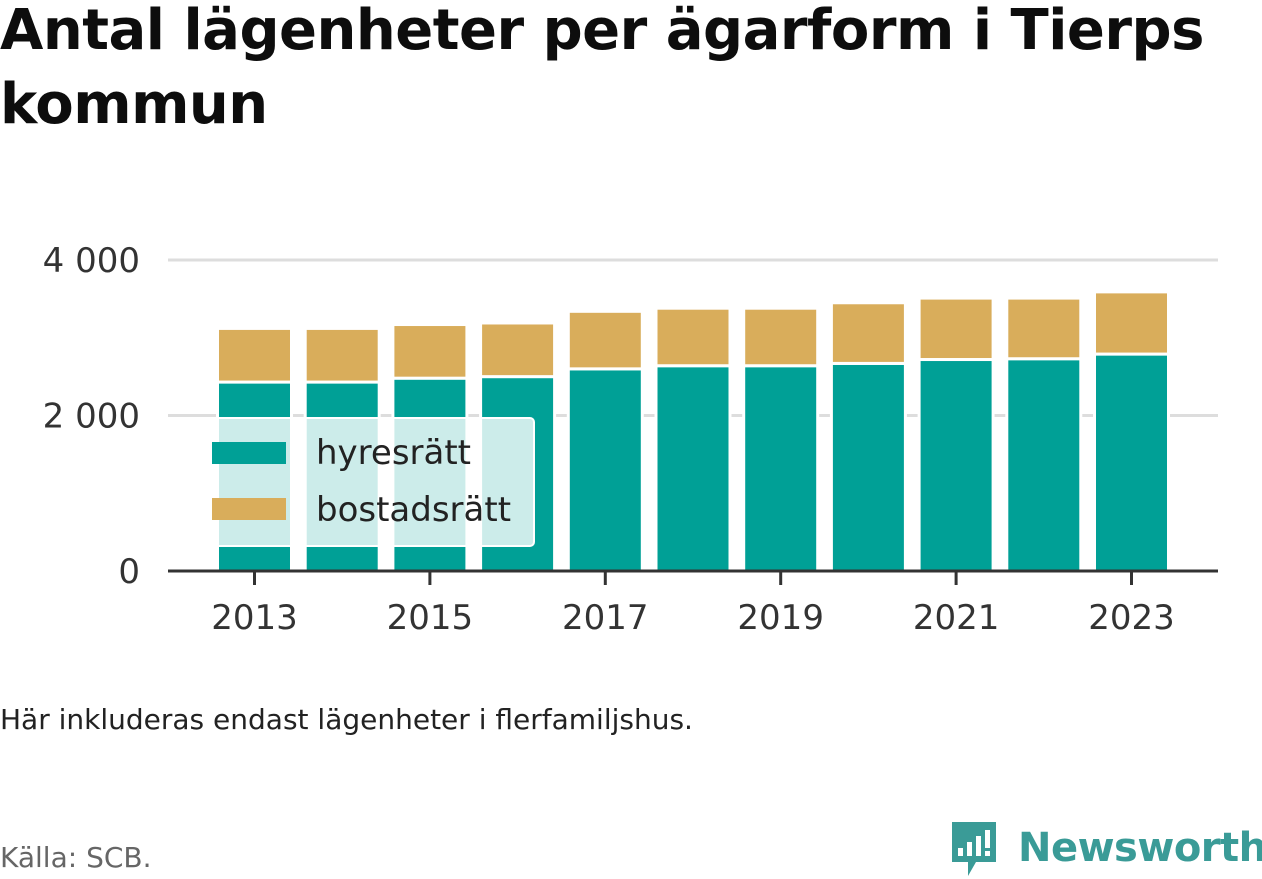 The width and height of the screenshot is (1262, 879). Describe the element at coordinates (393, 453) in the screenshot. I see `legend-label-hyresratt: hyresrätt` at that location.